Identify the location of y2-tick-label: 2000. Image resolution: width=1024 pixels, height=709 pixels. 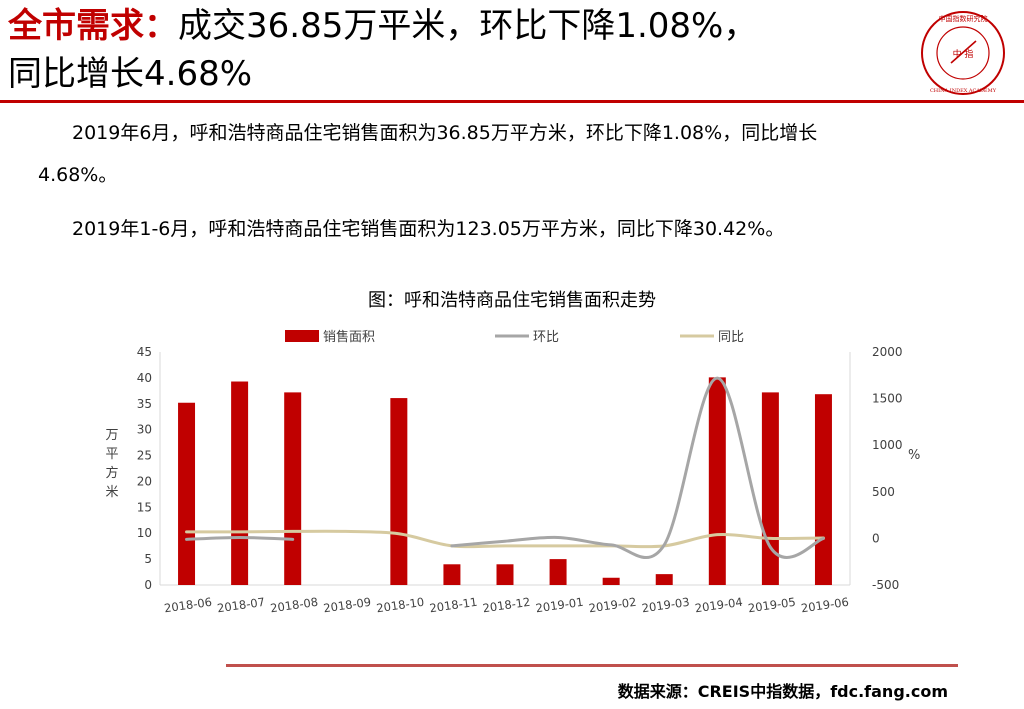
(887, 352).